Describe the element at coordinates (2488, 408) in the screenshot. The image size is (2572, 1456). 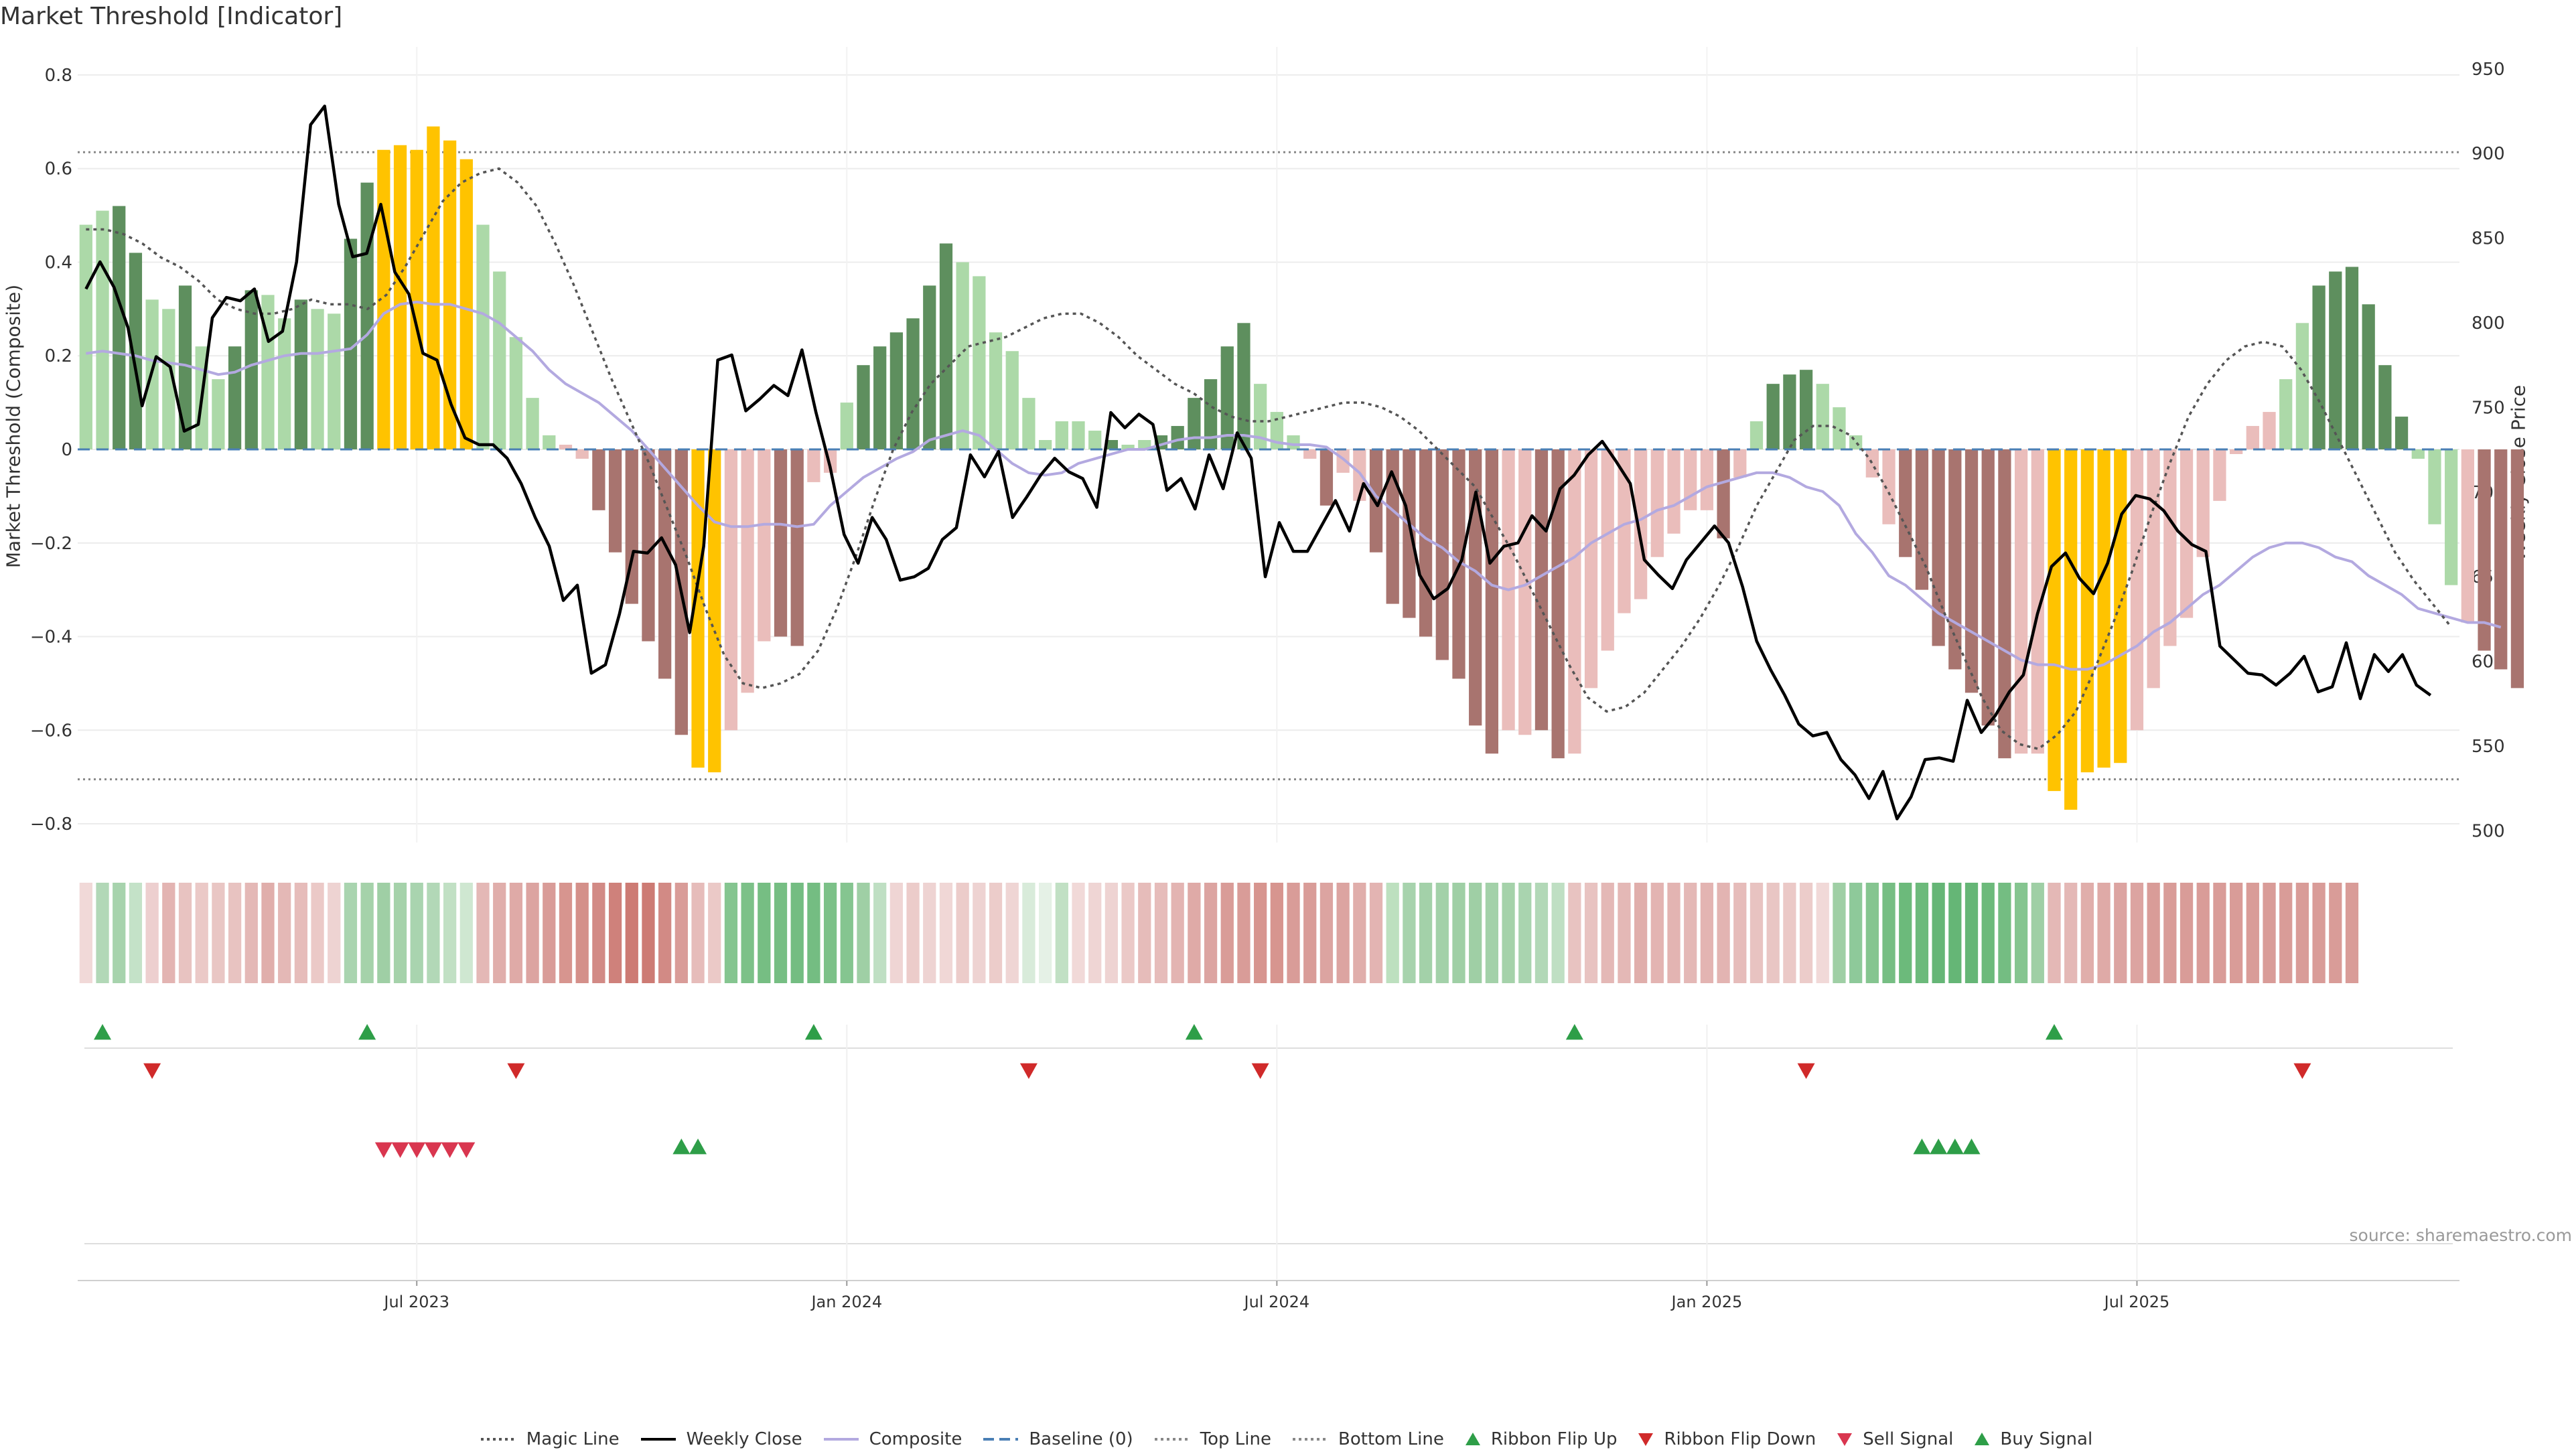
I see `y2-tick-label: 750` at that location.